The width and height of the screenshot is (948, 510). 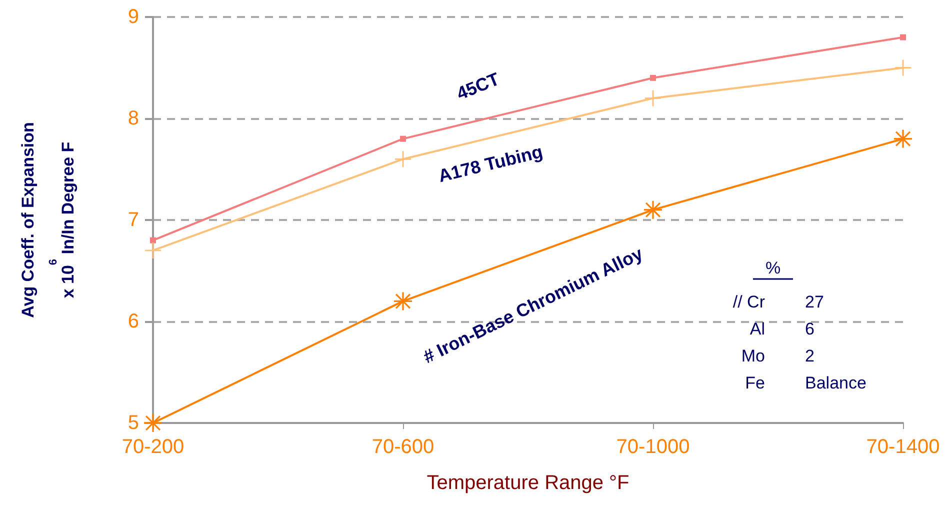 I want to click on annotation: 6, so click(x=809, y=329).